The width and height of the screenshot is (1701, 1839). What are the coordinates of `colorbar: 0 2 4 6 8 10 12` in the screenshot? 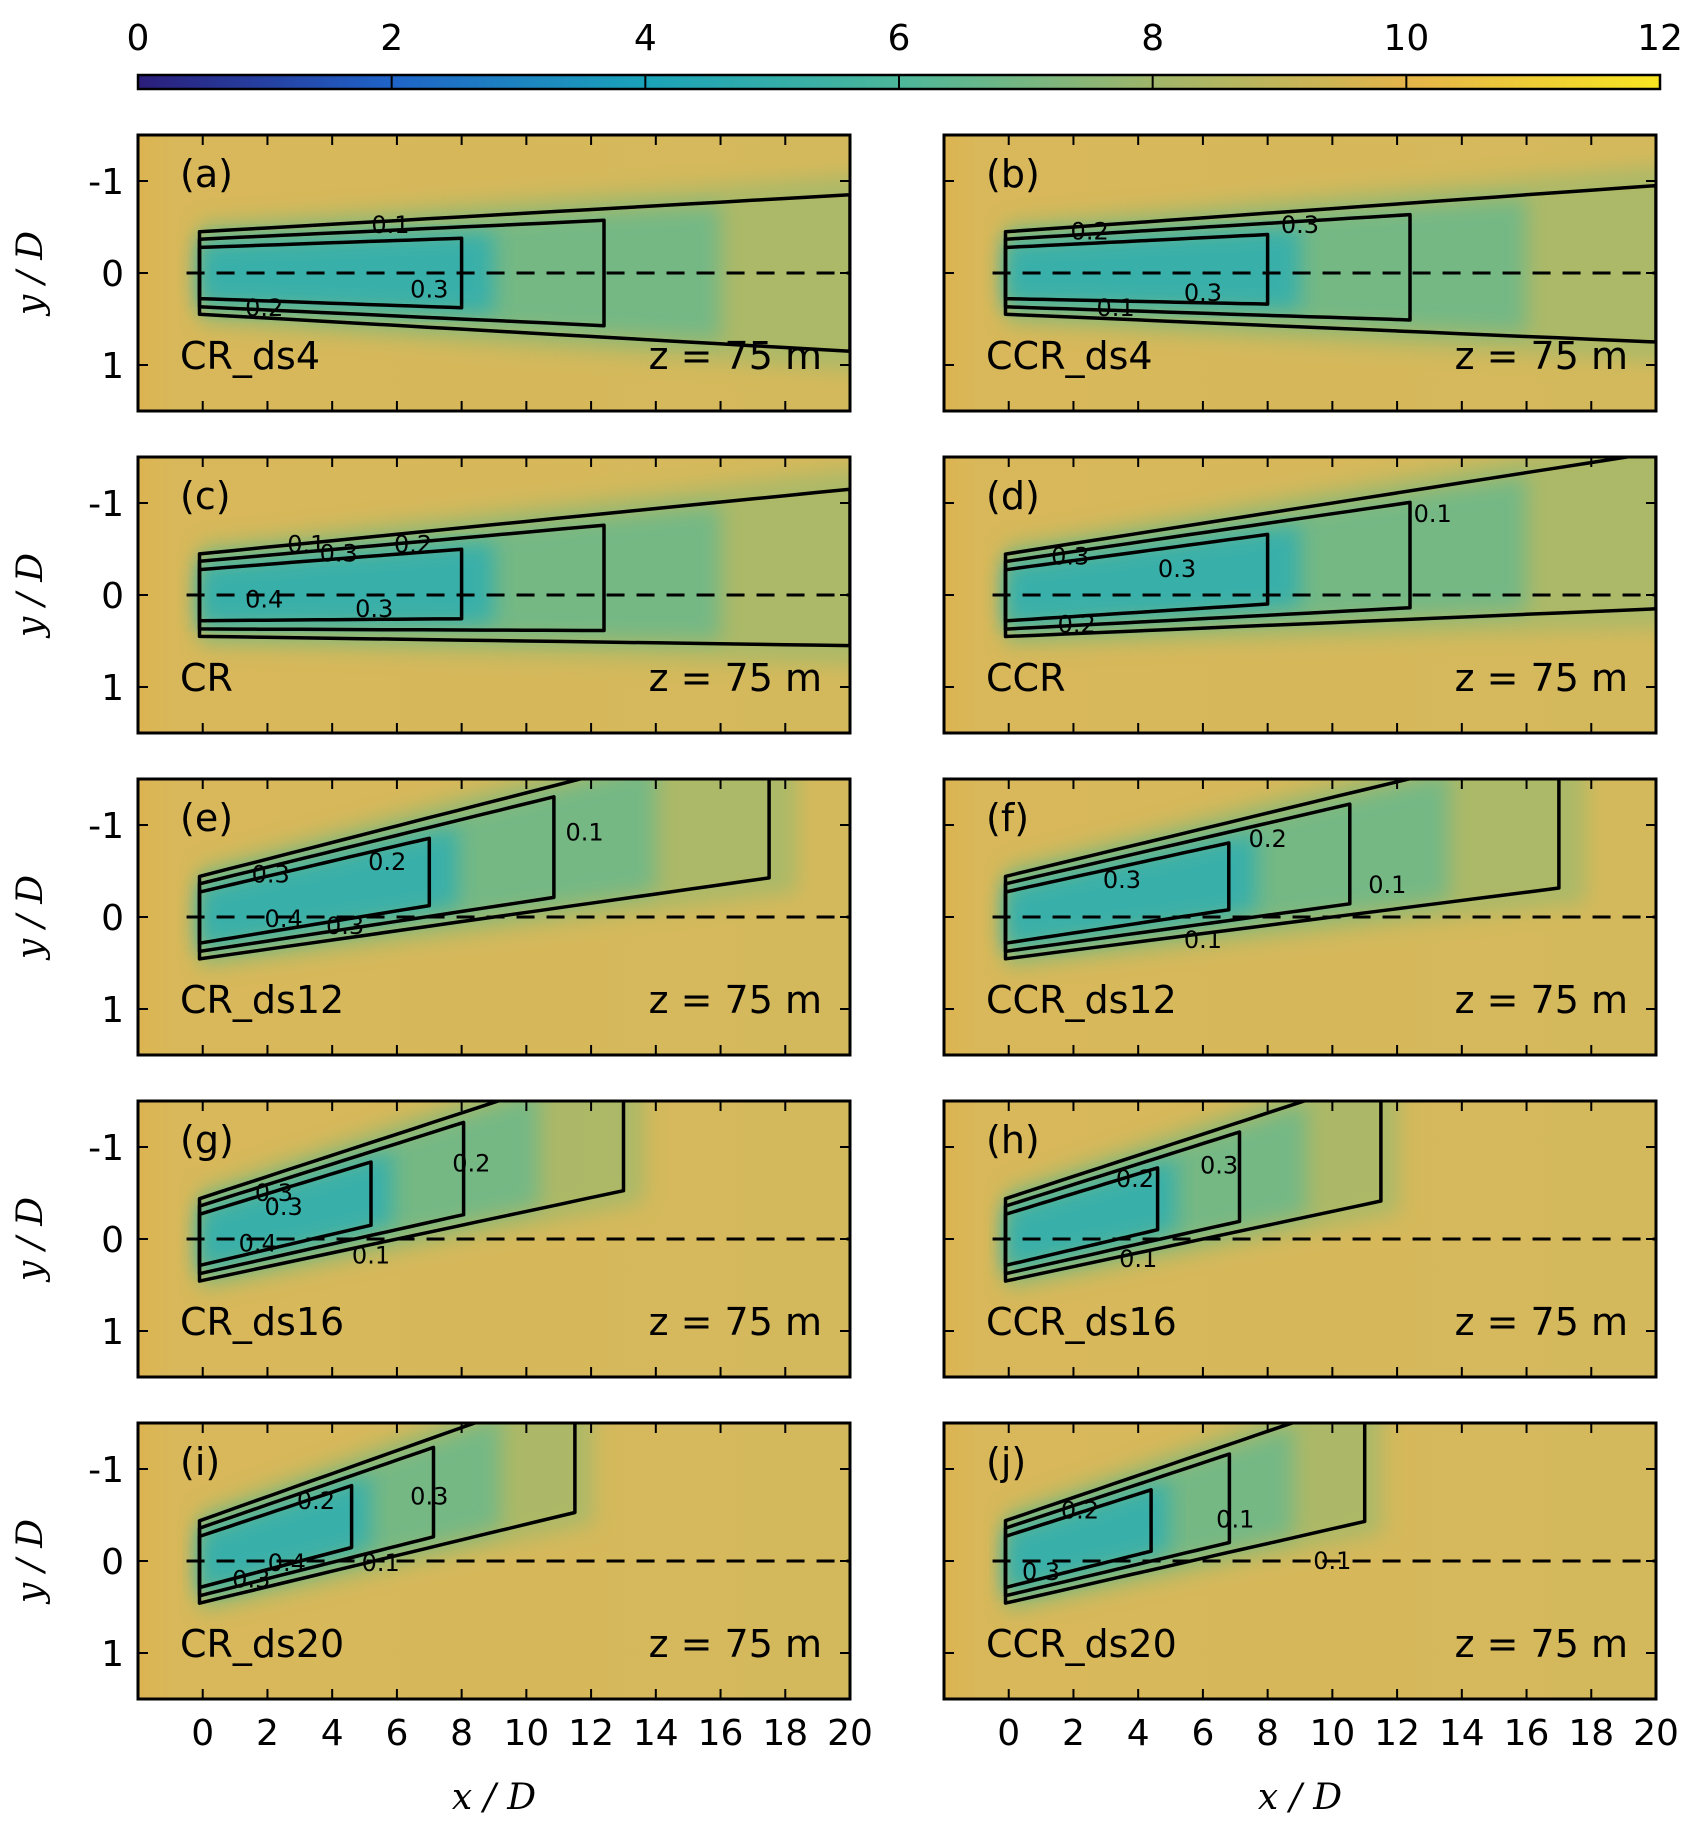 It's located at (905, 54).